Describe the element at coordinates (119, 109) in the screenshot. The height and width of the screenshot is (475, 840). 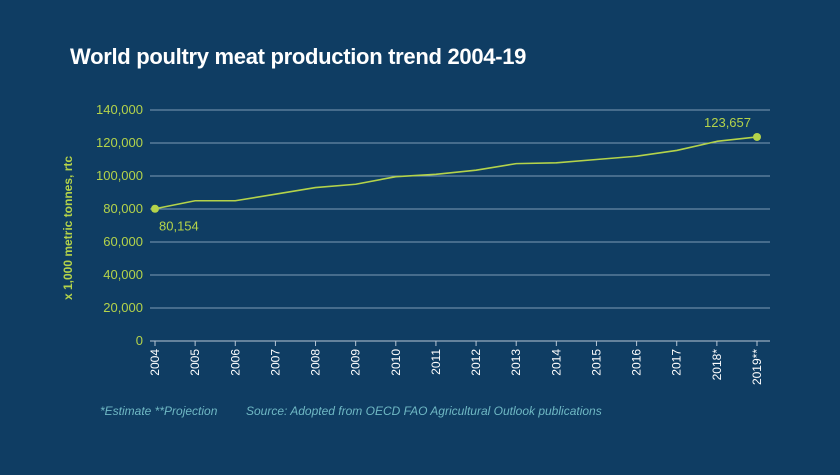
I see `y-tick-label: 140,000` at that location.